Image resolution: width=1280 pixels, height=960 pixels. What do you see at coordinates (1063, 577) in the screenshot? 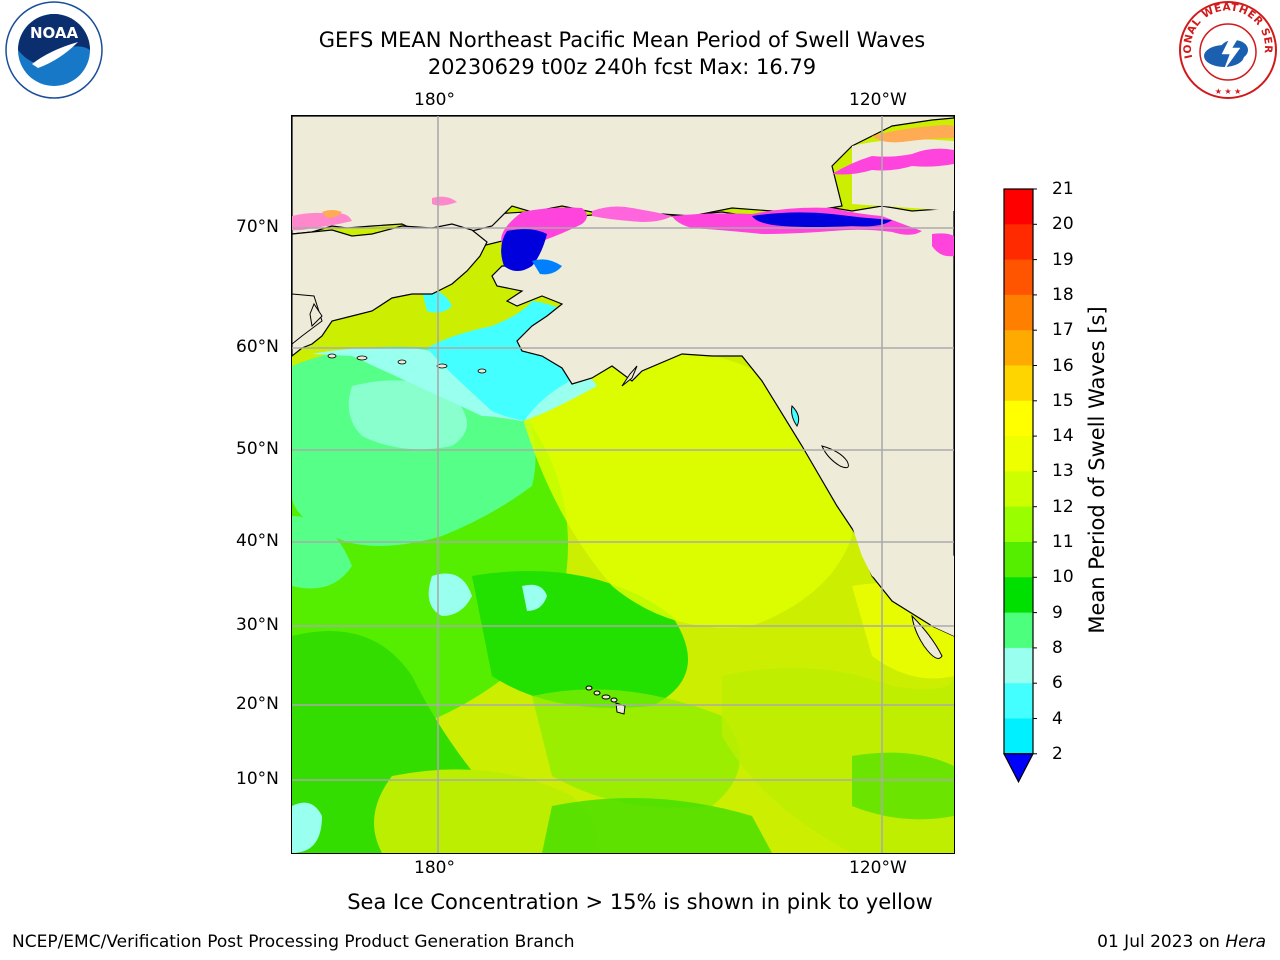
I see `colorbar-tick-label: 10` at bounding box center [1063, 577].